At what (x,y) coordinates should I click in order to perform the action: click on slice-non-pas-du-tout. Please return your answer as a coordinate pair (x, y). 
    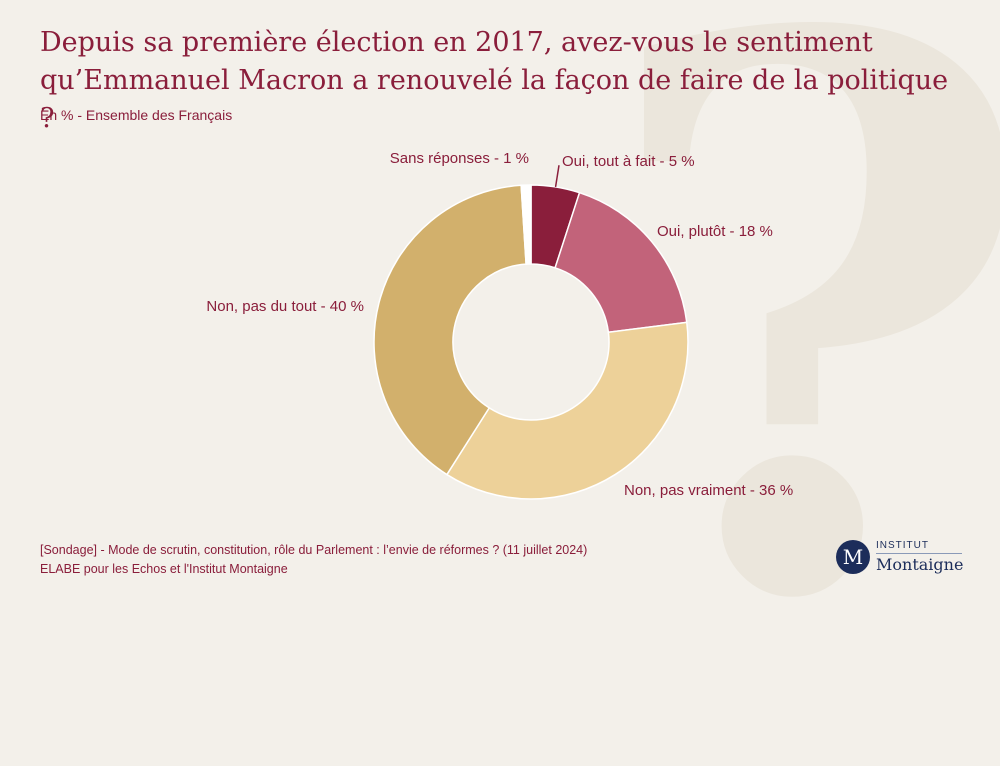
    Looking at the image, I should click on (450, 330).